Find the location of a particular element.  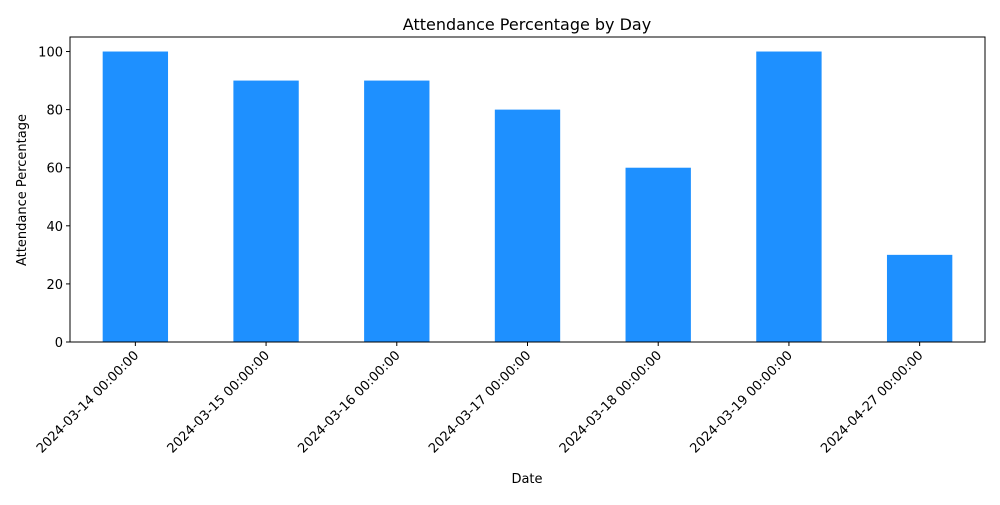

x-axis-label: Date is located at coordinates (526, 479).